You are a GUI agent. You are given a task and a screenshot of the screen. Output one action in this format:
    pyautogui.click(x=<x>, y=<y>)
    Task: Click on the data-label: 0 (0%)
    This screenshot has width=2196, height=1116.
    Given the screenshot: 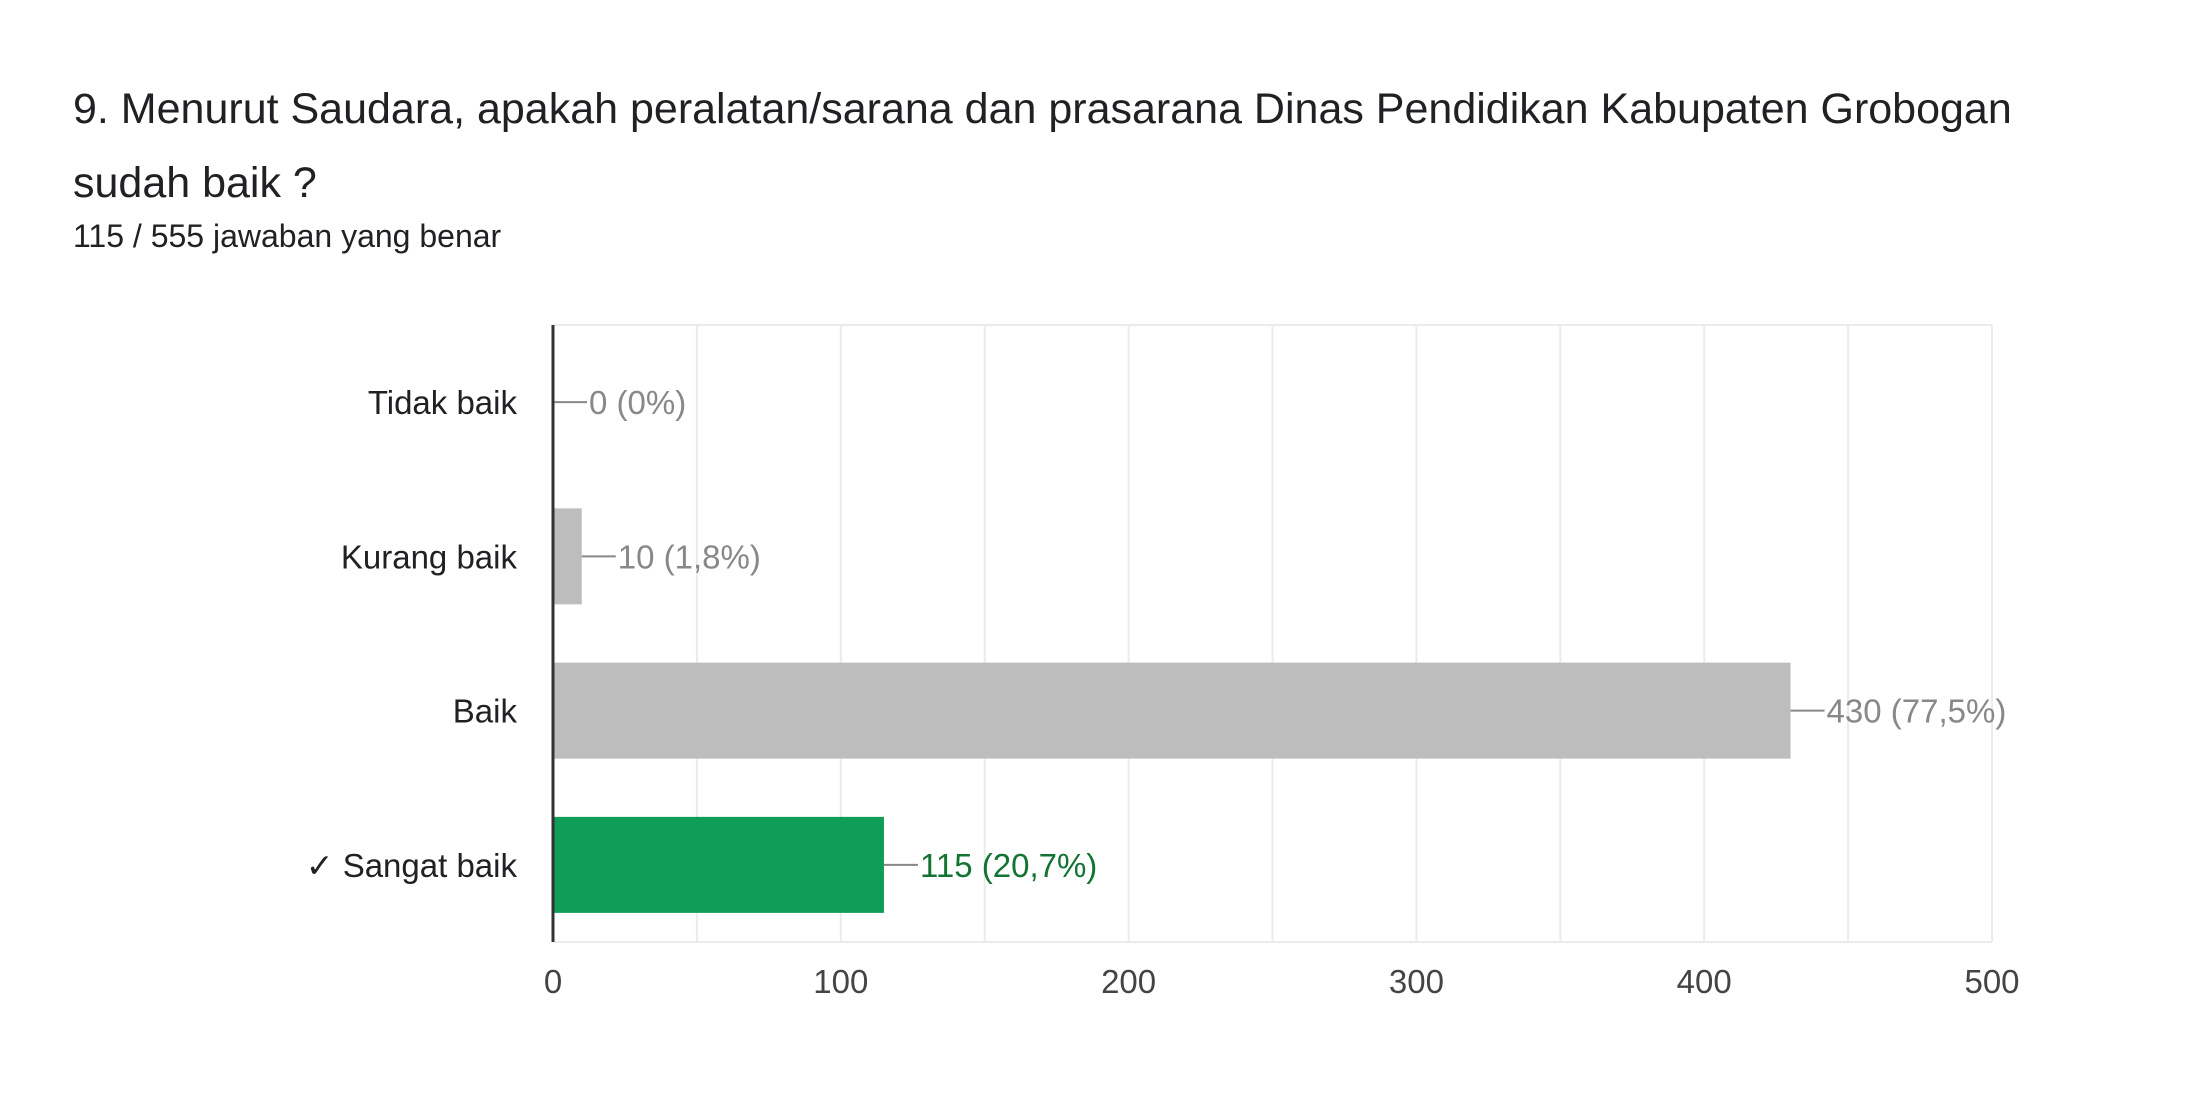 What is the action you would take?
    pyautogui.click(x=637, y=402)
    